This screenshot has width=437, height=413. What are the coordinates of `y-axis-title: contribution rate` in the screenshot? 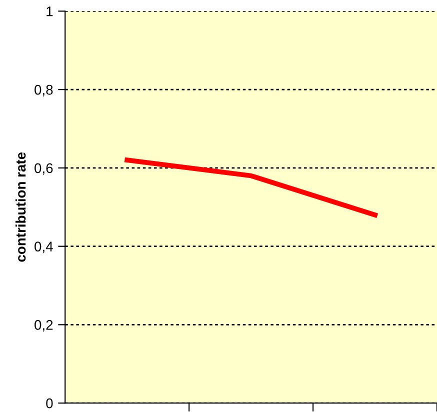 It's located at (21, 207).